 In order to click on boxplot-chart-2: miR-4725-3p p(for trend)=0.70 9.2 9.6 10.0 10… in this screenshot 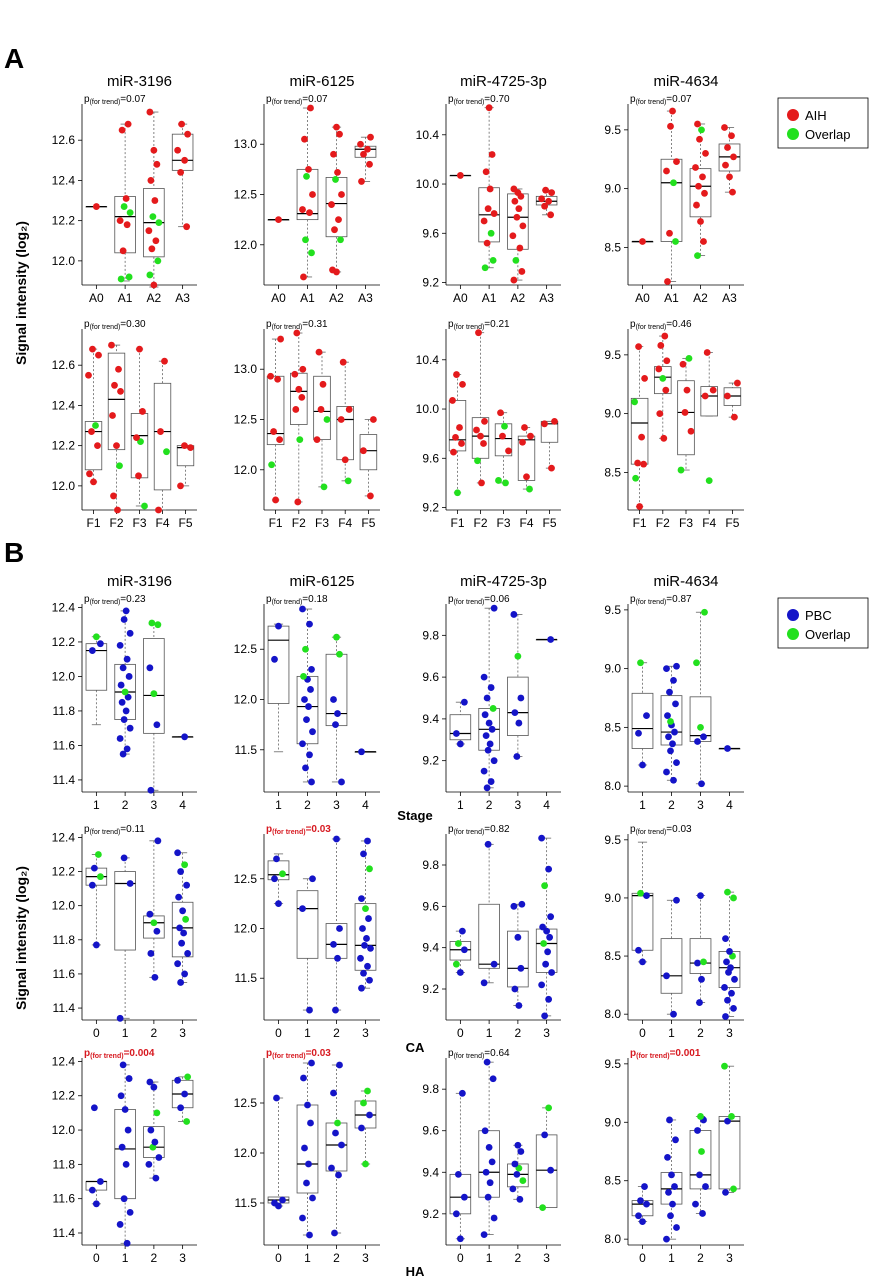, I will do `click(488, 189)`.